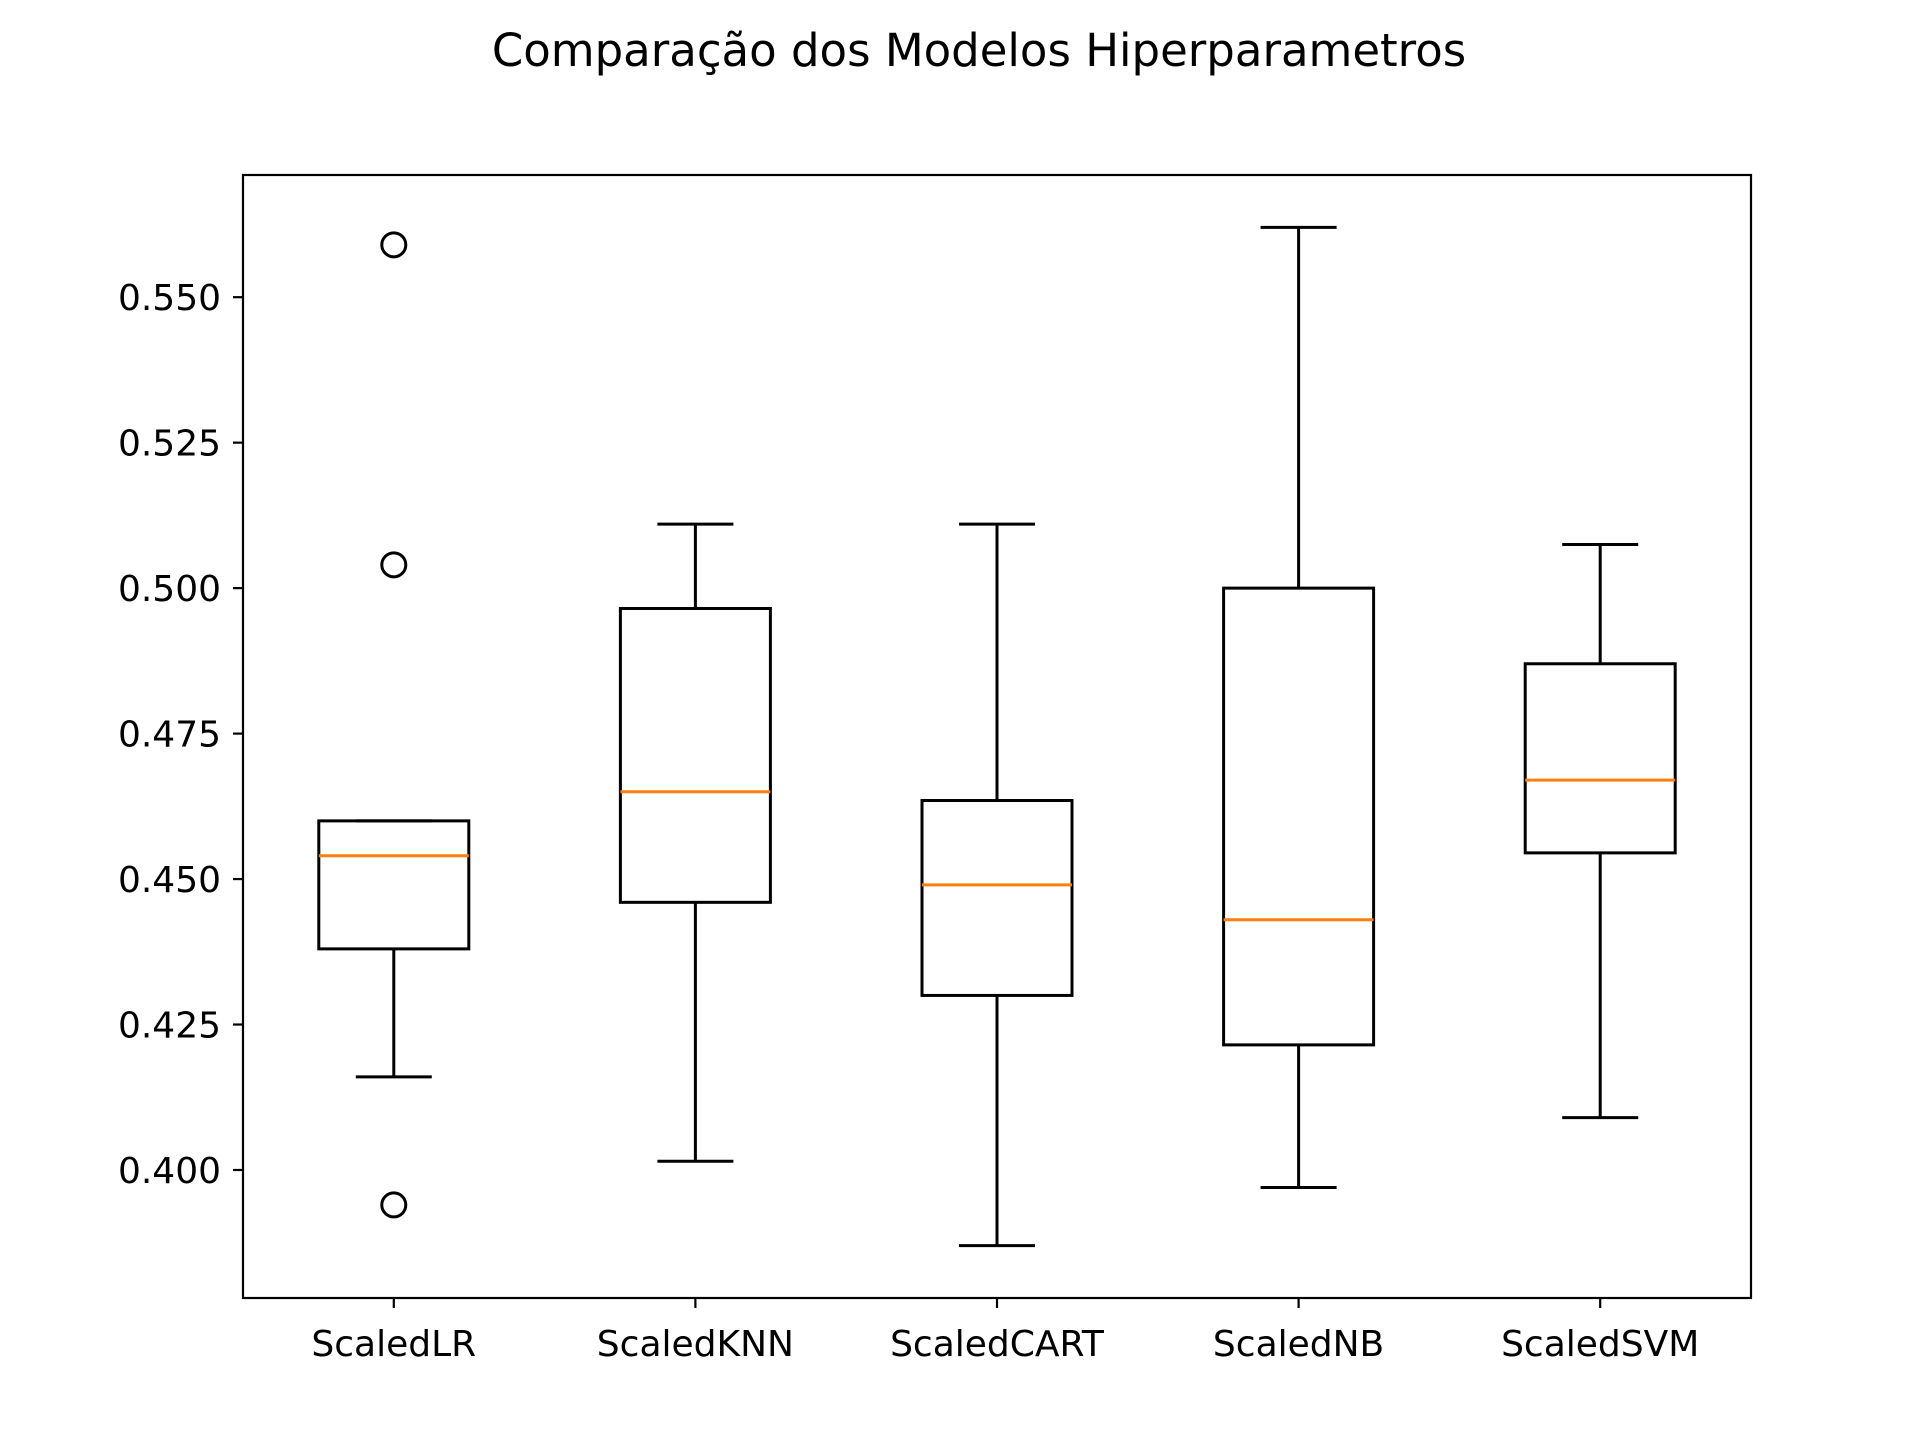 The image size is (1920, 1440). Describe the element at coordinates (169, 1171) in the screenshot. I see `y-tick-label: 0.400` at that location.